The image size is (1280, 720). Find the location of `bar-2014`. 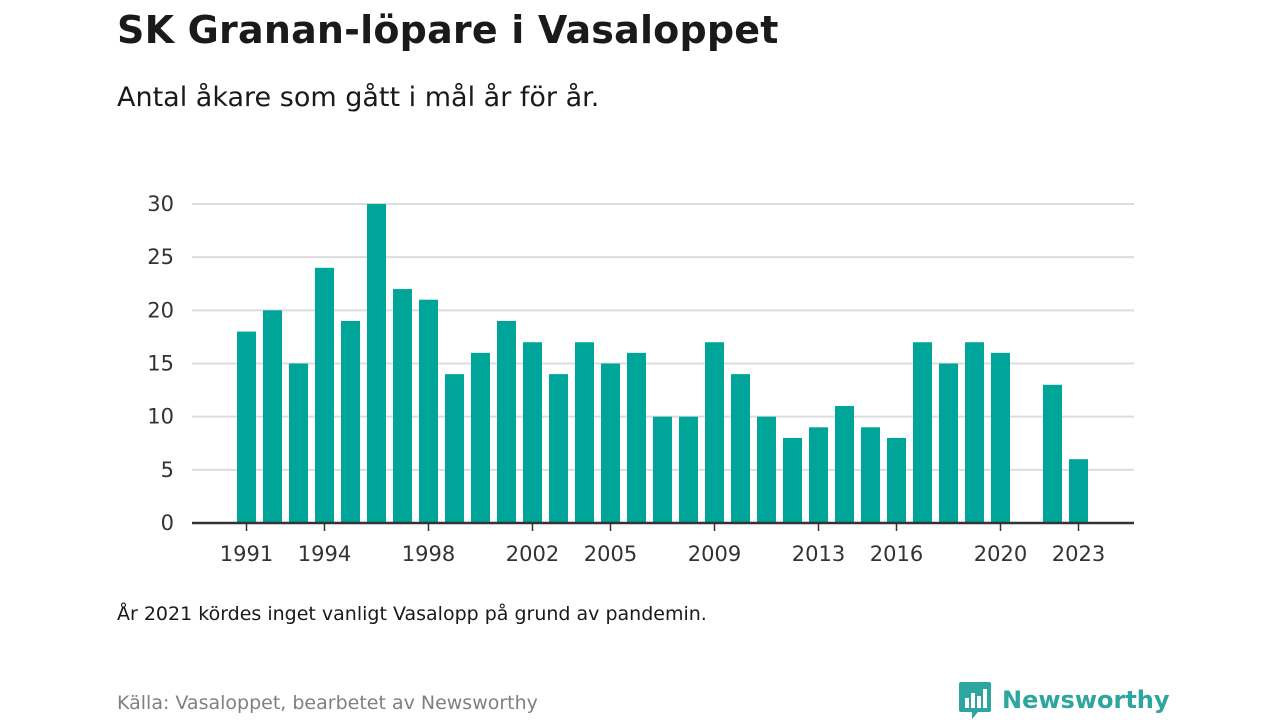

bar-2014 is located at coordinates (844, 464).